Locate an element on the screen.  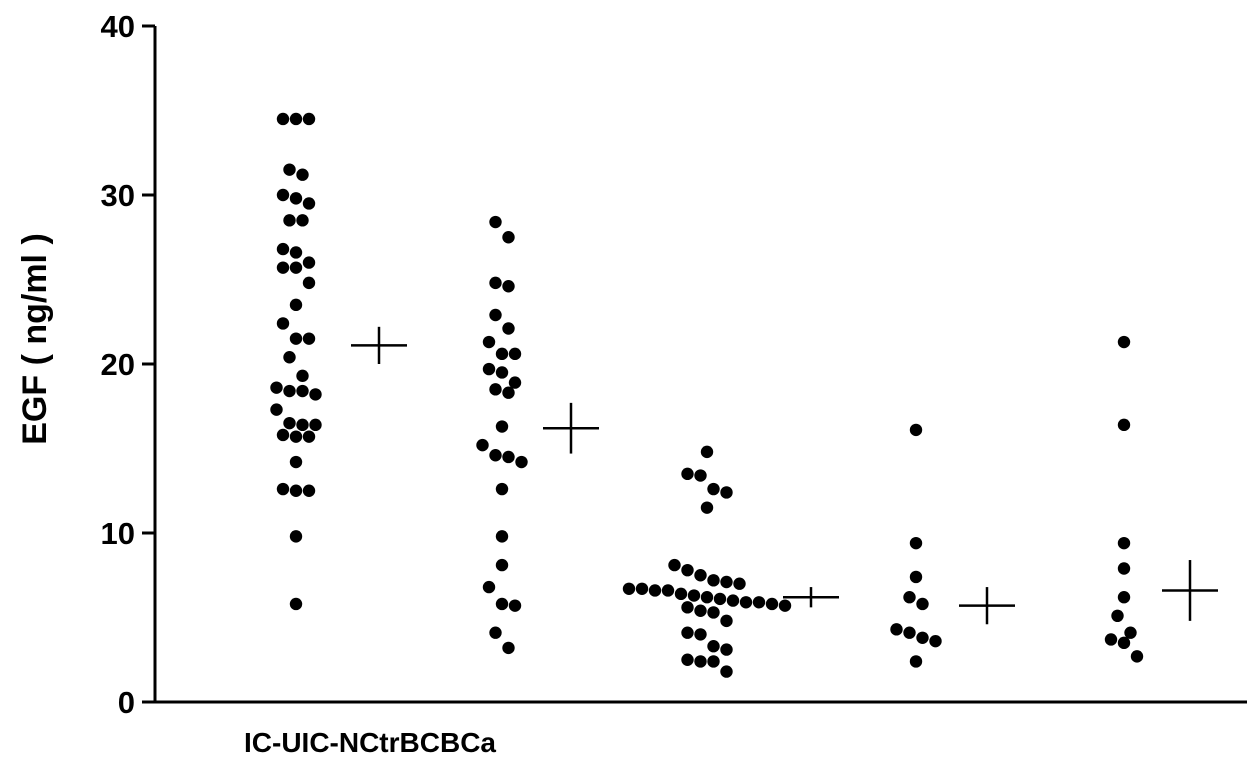
y-tick-label: 20 is located at coordinates (118, 364).